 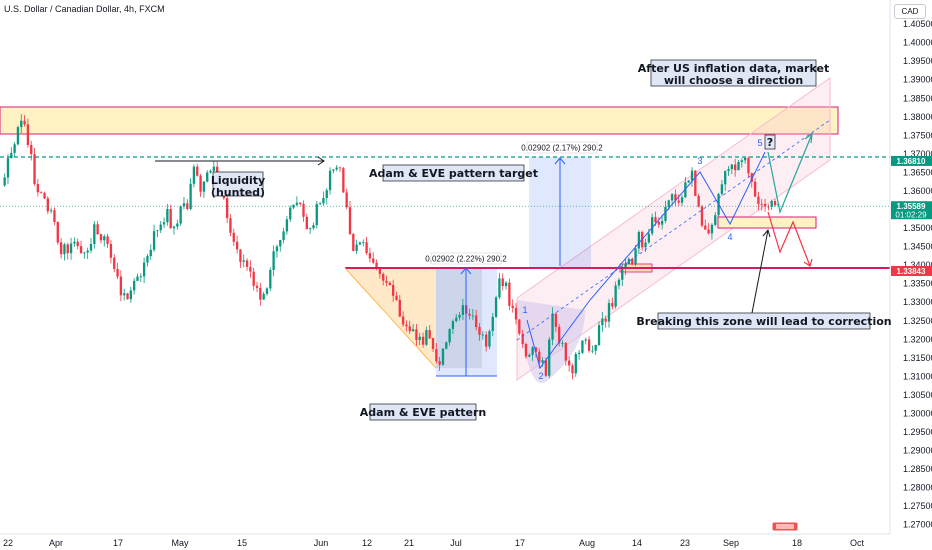 What do you see at coordinates (917, 506) in the screenshot?
I see `y-tick-label: 1.27500` at bounding box center [917, 506].